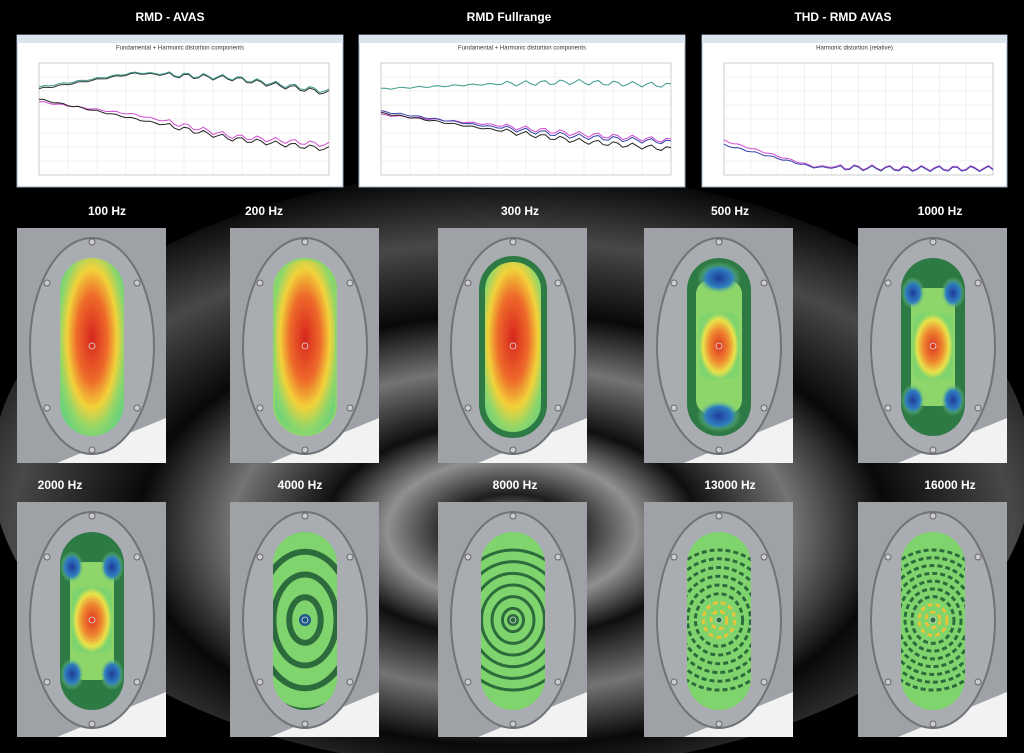 This screenshot has height=753, width=1024. What do you see at coordinates (60, 485) in the screenshot?
I see `panel-label: 2000 Hz` at bounding box center [60, 485].